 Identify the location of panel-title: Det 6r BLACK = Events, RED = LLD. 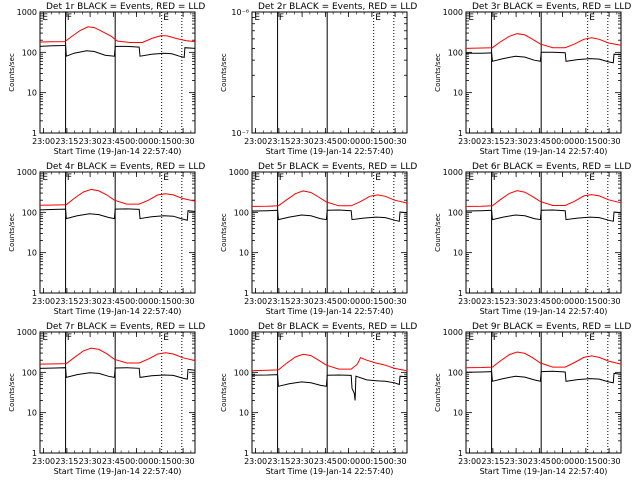
(551, 167).